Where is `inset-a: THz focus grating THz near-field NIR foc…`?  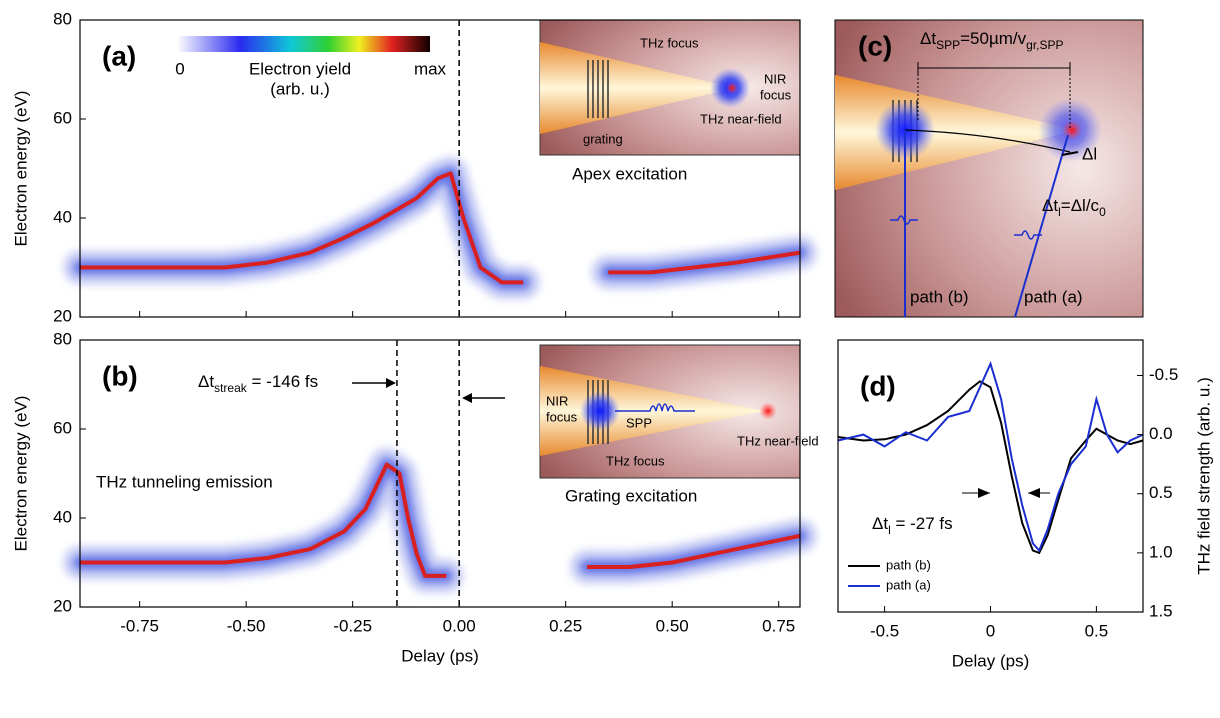
inset-a: THz focus grating THz near-field NIR foc… is located at coordinates (670, 101).